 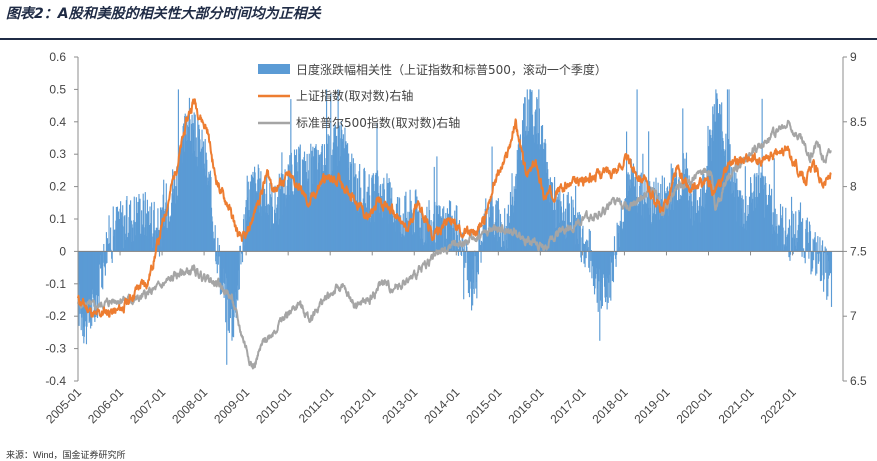 I want to click on right-y-tick-label: 6.5, so click(x=858, y=381).